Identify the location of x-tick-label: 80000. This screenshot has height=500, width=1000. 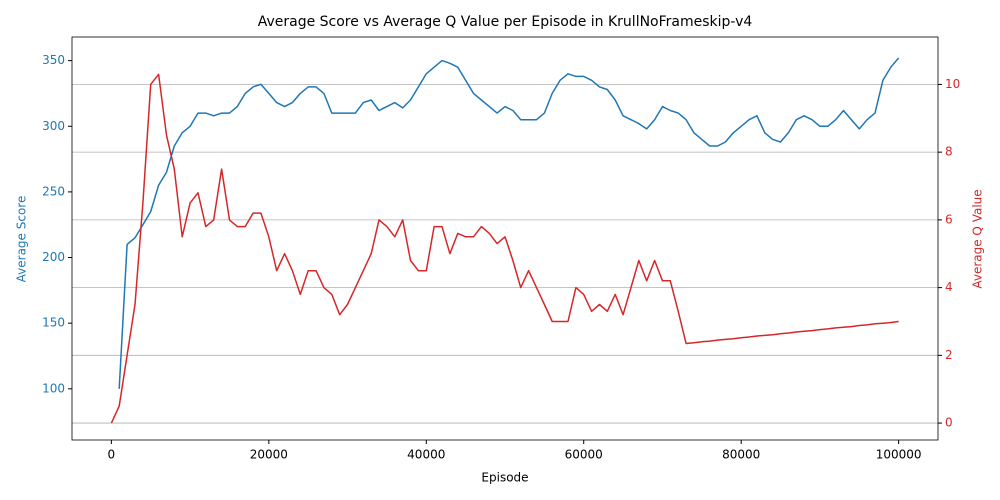
(741, 455).